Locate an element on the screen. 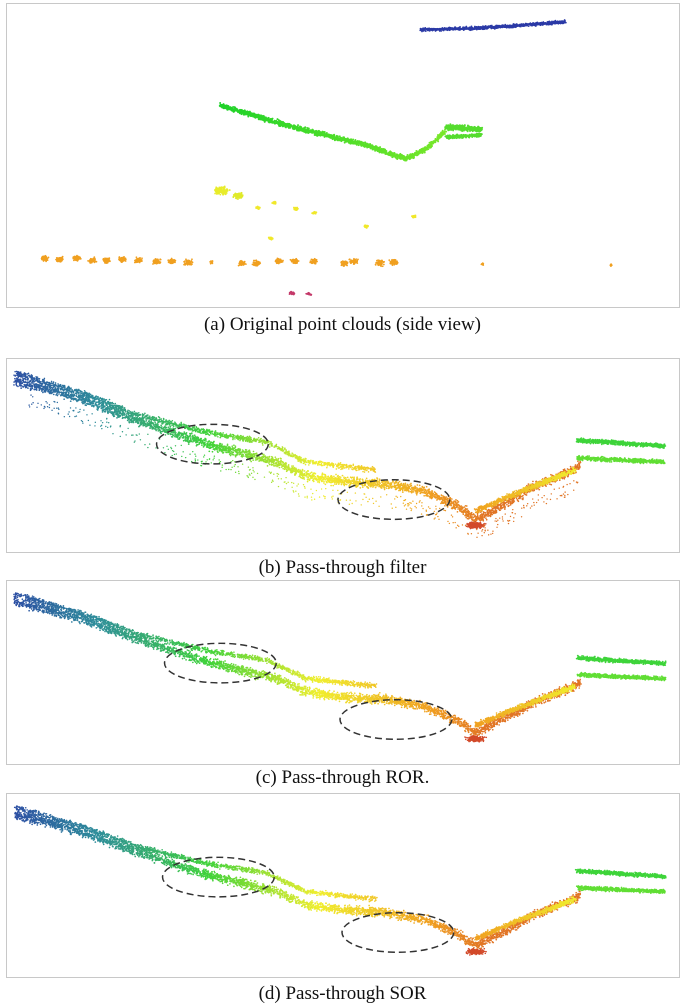 This screenshot has height=1007, width=685. caption-d-text: (d) Pass-through SOR is located at coordinates (343, 993).